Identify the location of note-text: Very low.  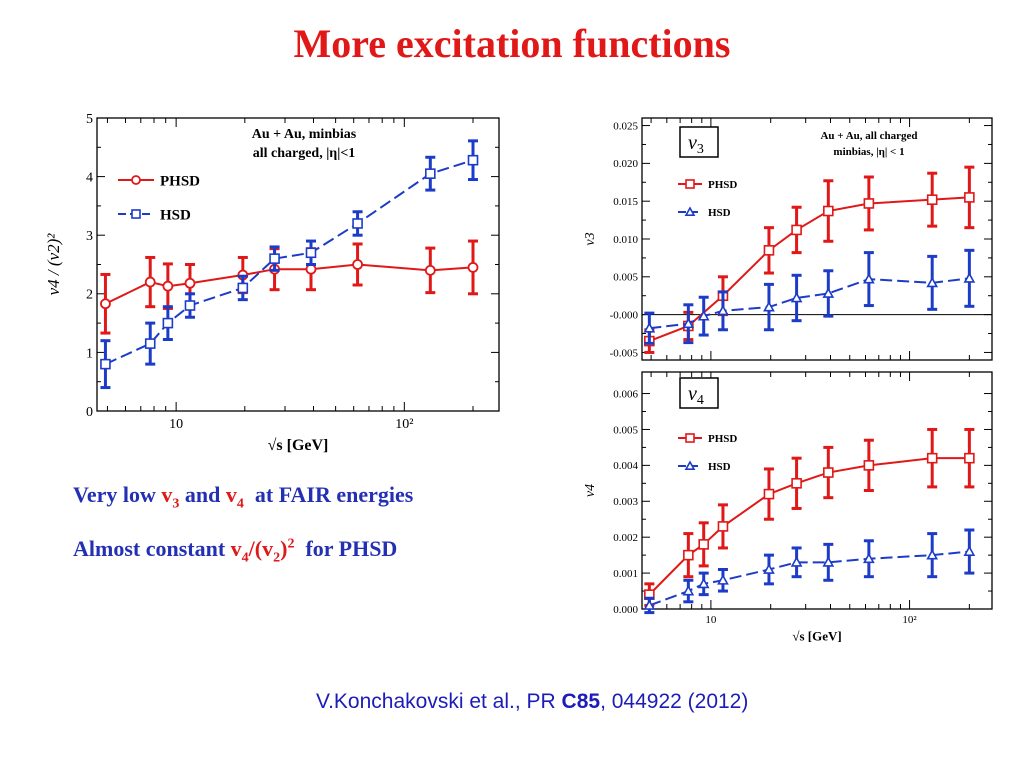
(117, 494).